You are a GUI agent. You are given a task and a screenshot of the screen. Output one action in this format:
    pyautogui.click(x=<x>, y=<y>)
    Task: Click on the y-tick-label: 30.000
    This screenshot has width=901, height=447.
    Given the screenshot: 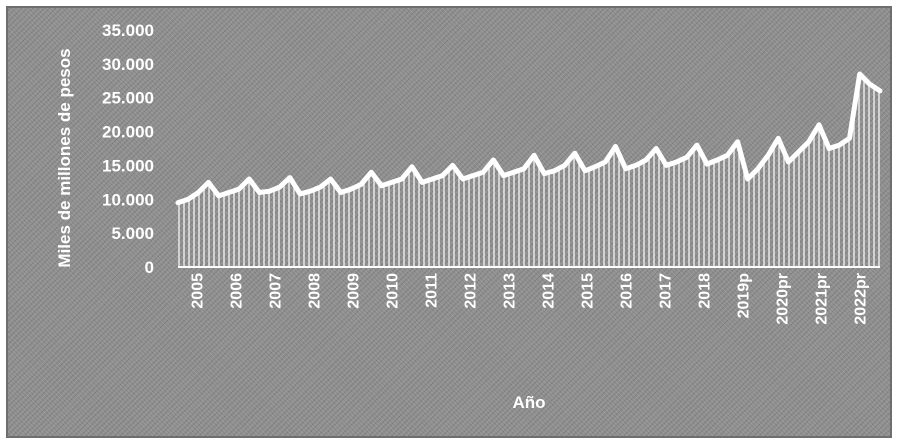 What is the action you would take?
    pyautogui.click(x=128, y=64)
    